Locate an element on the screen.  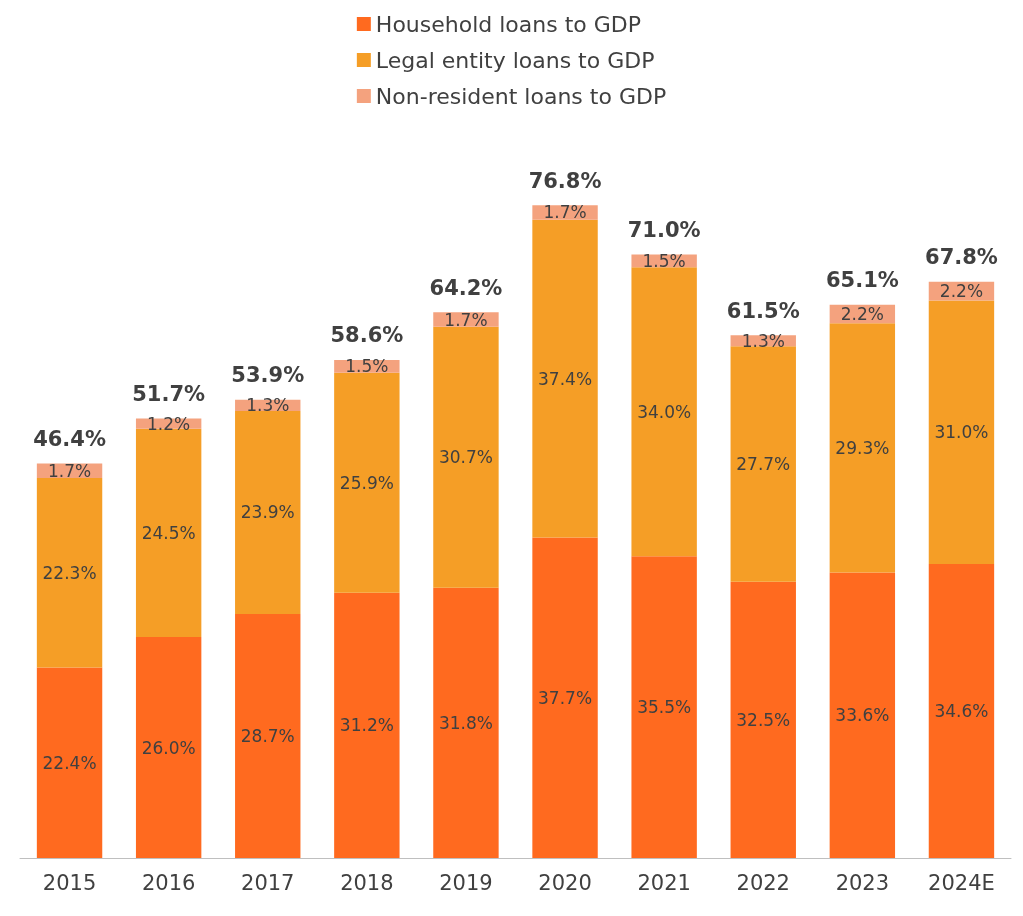
data-label: 26.0% is located at coordinates (168, 747).